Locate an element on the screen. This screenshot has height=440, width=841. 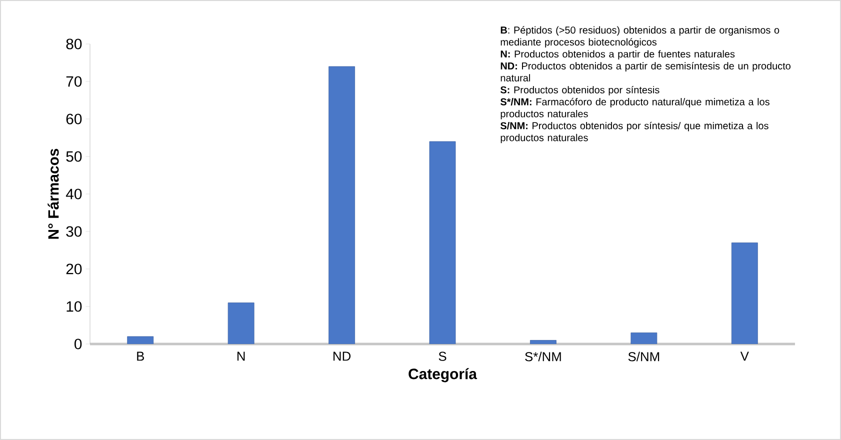
y-tick-label: 10 is located at coordinates (74, 306).